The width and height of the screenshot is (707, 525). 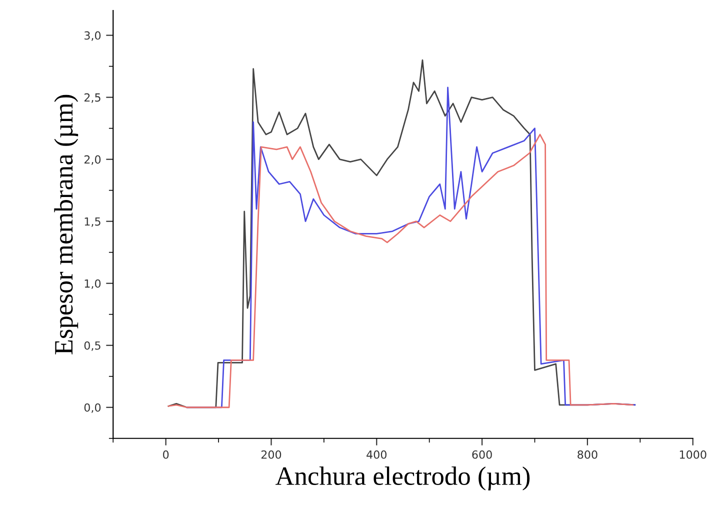 I want to click on y-tick-label: 1,5, so click(x=92, y=222).